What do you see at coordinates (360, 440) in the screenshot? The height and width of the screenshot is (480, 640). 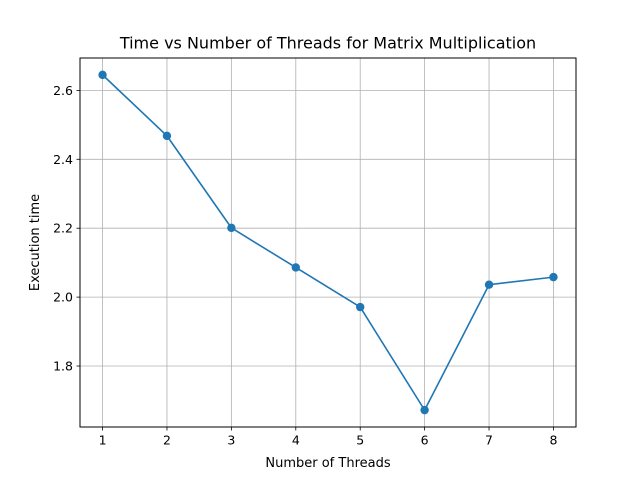 I see `x-tick-label: 5` at bounding box center [360, 440].